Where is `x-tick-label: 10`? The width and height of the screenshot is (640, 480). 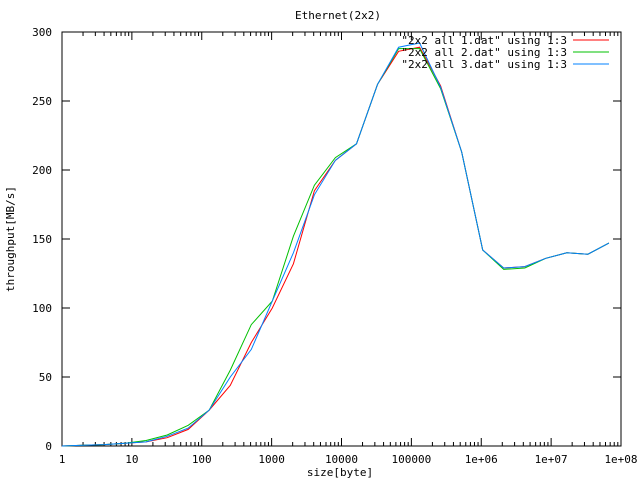 x-tick-label: 10 is located at coordinates (131, 459).